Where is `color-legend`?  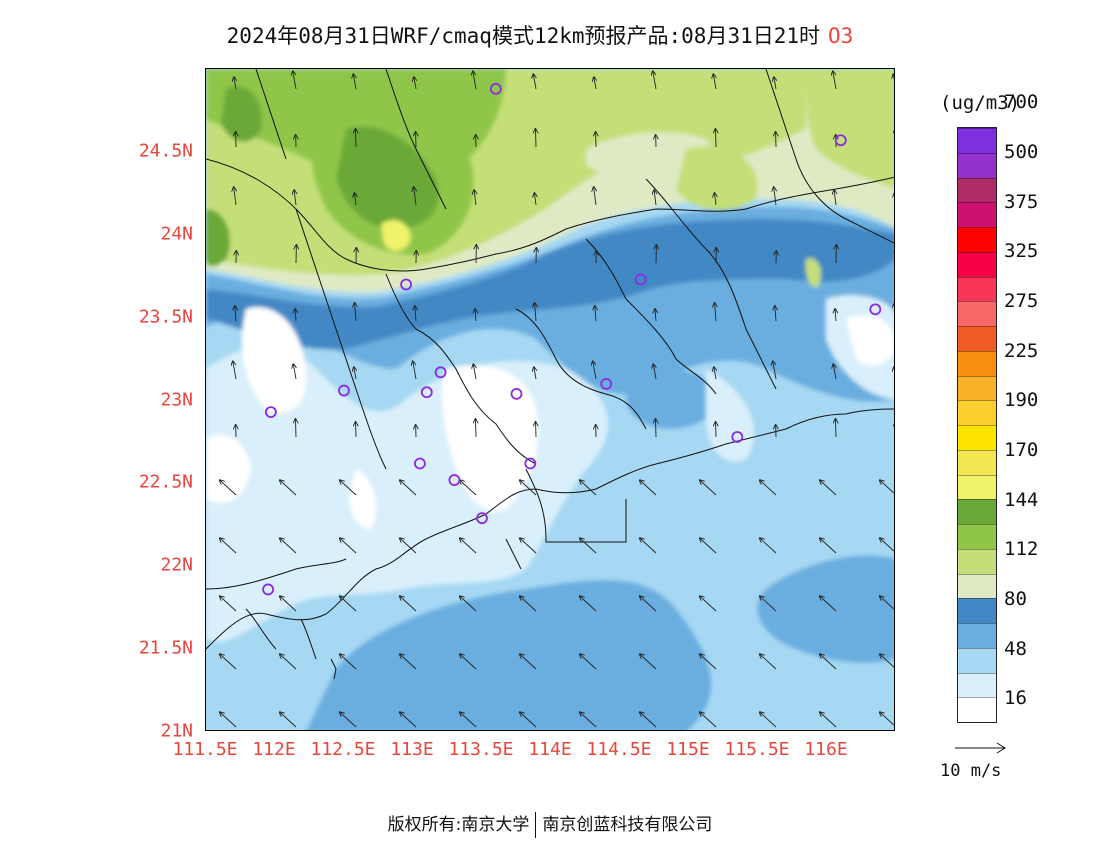 color-legend is located at coordinates (977, 425).